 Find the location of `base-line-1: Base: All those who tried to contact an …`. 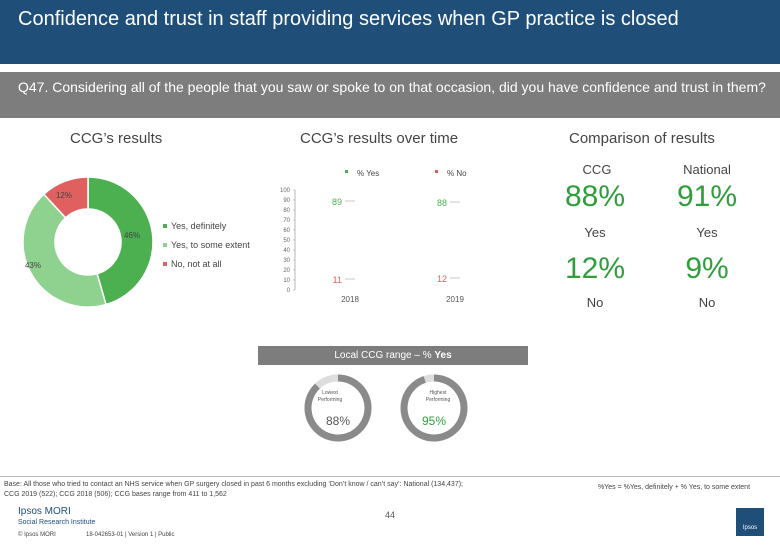

base-line-1: Base: All those who tried to contact an … is located at coordinates (233, 484).